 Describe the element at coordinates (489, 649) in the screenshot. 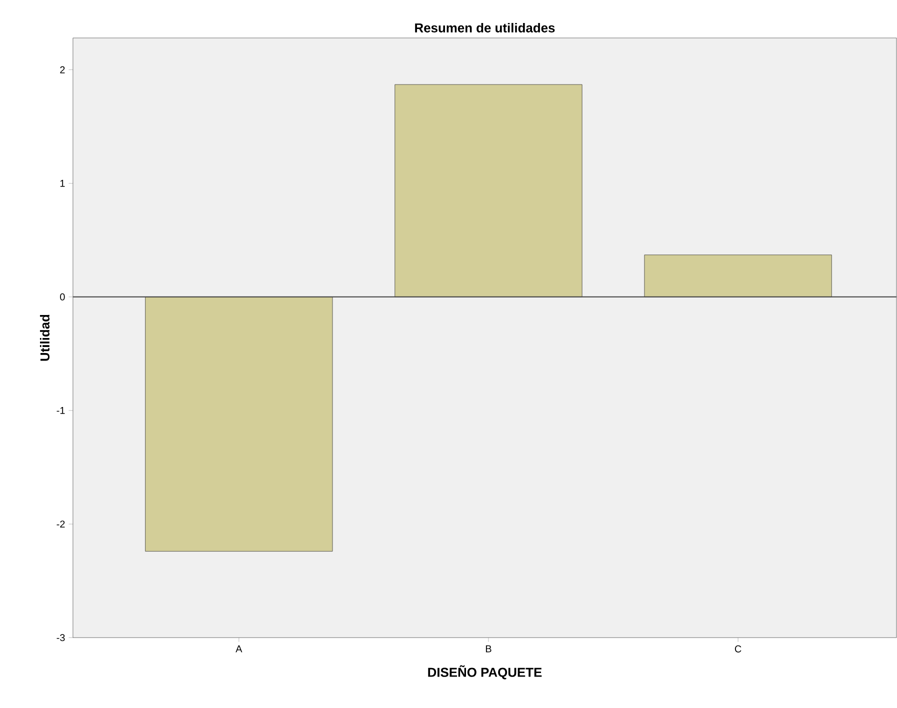

I see `x-tick-label: B` at that location.